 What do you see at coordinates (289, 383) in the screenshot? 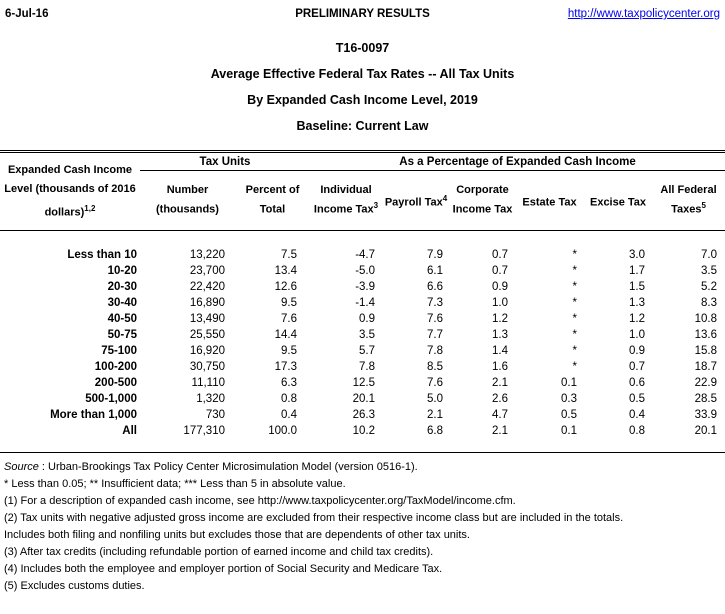
I see `cell-percent-of-total: 6.3` at bounding box center [289, 383].